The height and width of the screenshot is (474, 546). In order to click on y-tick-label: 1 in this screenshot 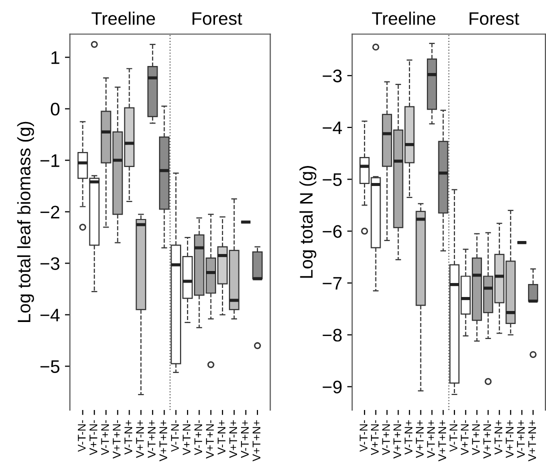, I will do `click(56, 57)`.